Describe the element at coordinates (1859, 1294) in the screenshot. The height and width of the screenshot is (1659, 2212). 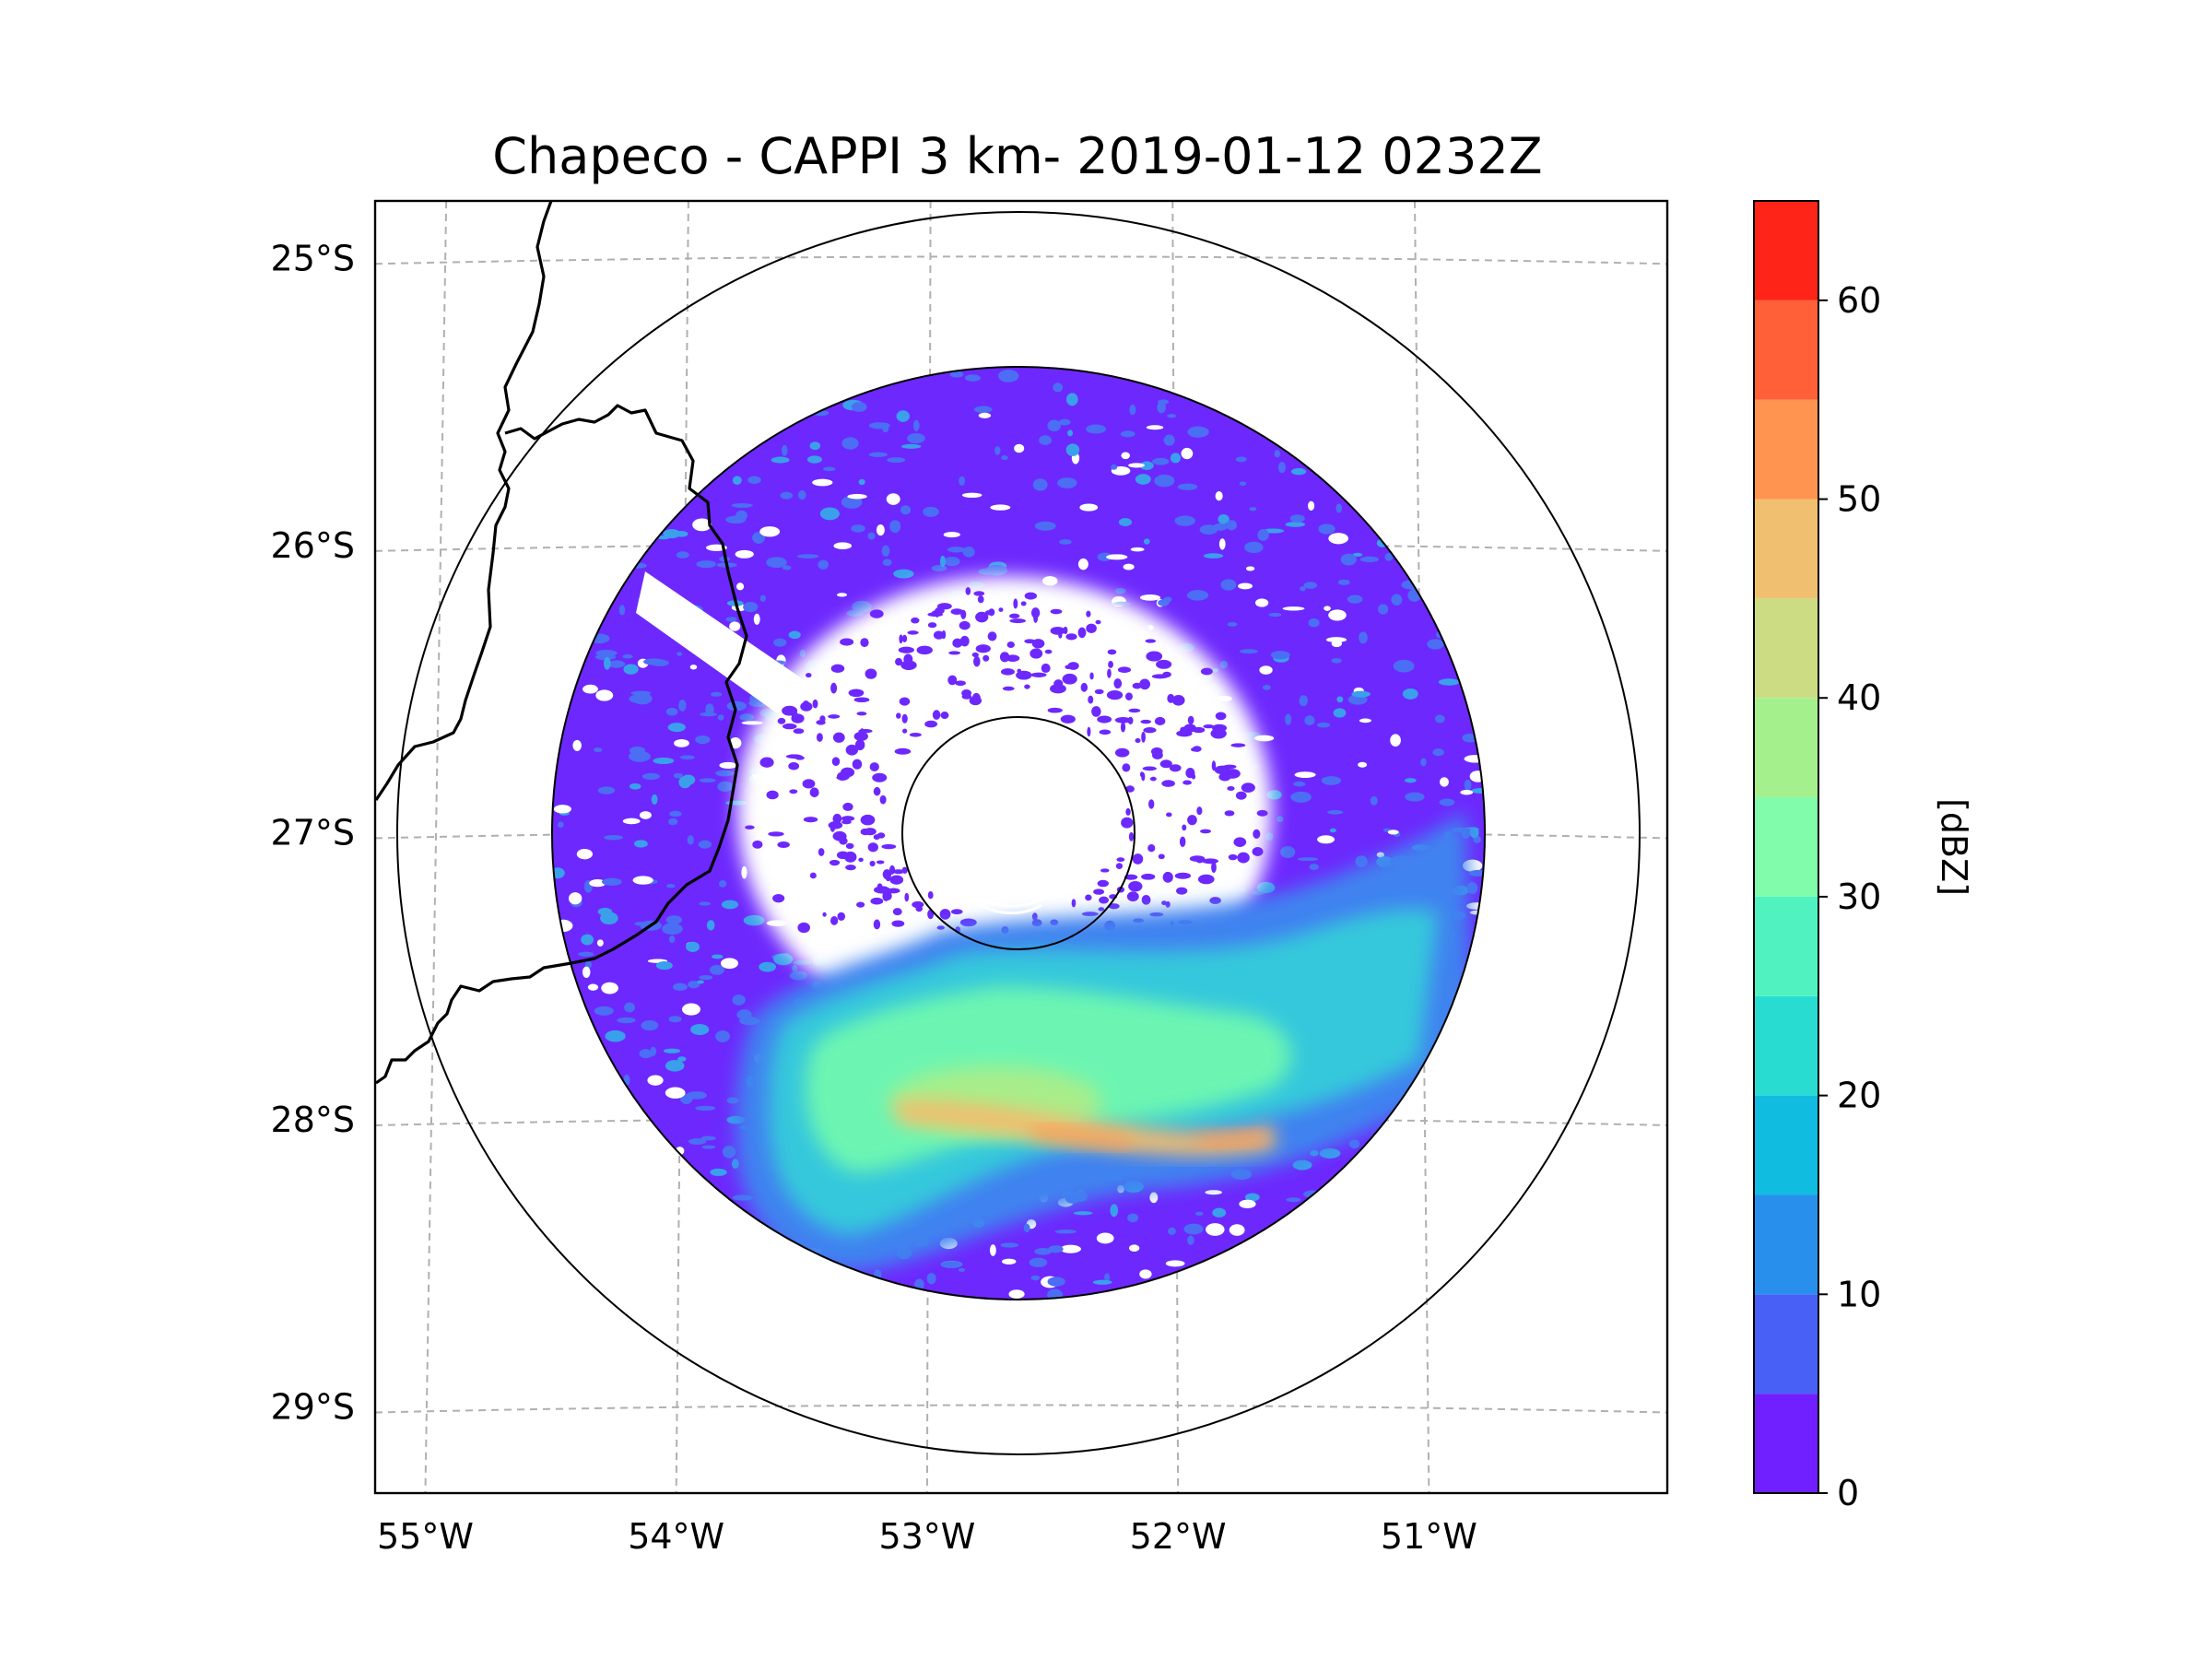
I see `colorbar-tick-label-1: 10` at that location.